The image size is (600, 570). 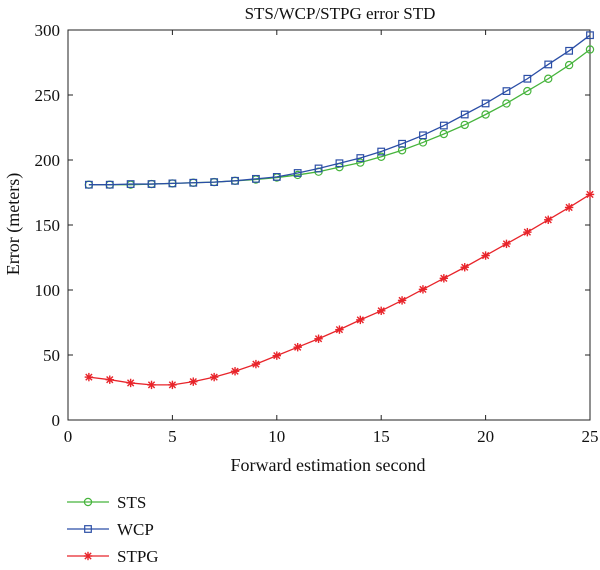 I want to click on x-tick-label: 10, so click(x=276, y=436).